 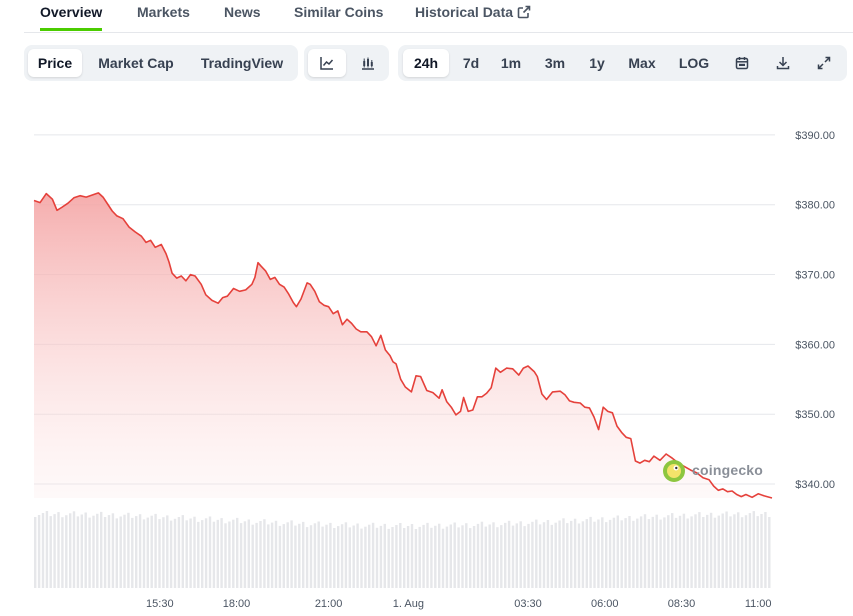 I want to click on download-button, so click(x=783, y=63).